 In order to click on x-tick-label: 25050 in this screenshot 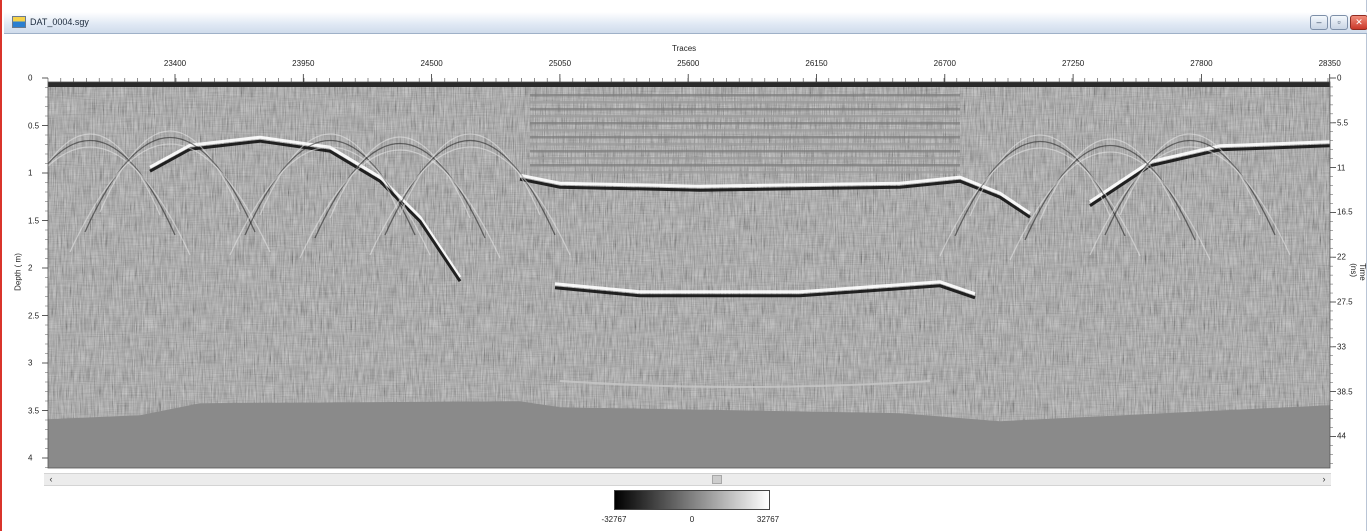, I will do `click(560, 63)`.